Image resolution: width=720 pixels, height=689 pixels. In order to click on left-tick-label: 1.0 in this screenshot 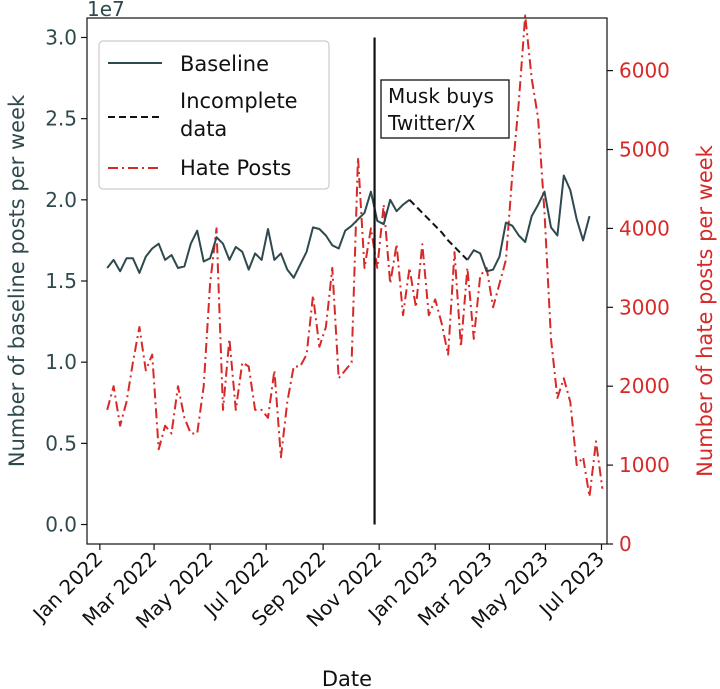, I will do `click(61, 362)`.